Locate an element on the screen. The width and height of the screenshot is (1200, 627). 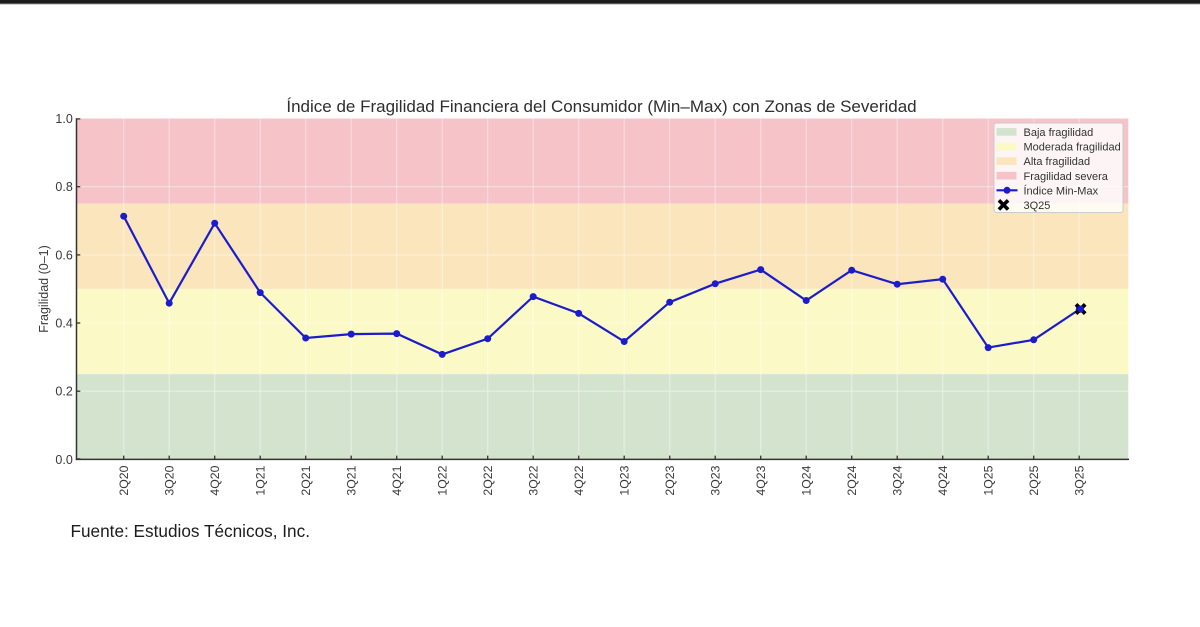
svg-text: 0.0 is located at coordinates (63, 460).